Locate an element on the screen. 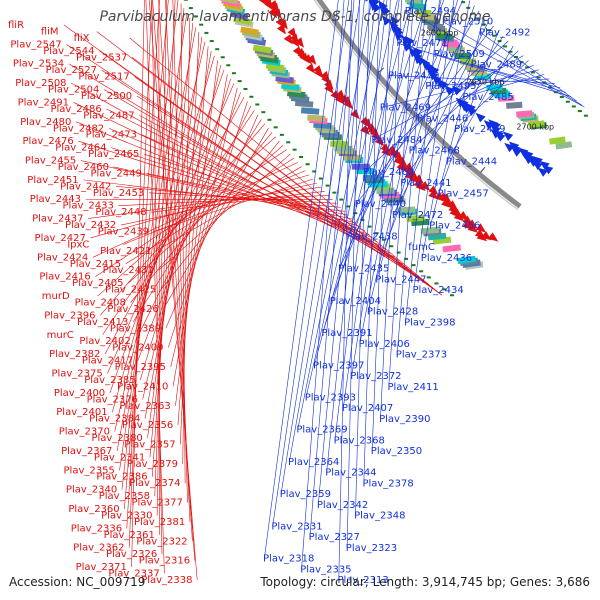 The width and height of the screenshot is (600, 600). gene-label: Plav_2487 is located at coordinates (108, 115).